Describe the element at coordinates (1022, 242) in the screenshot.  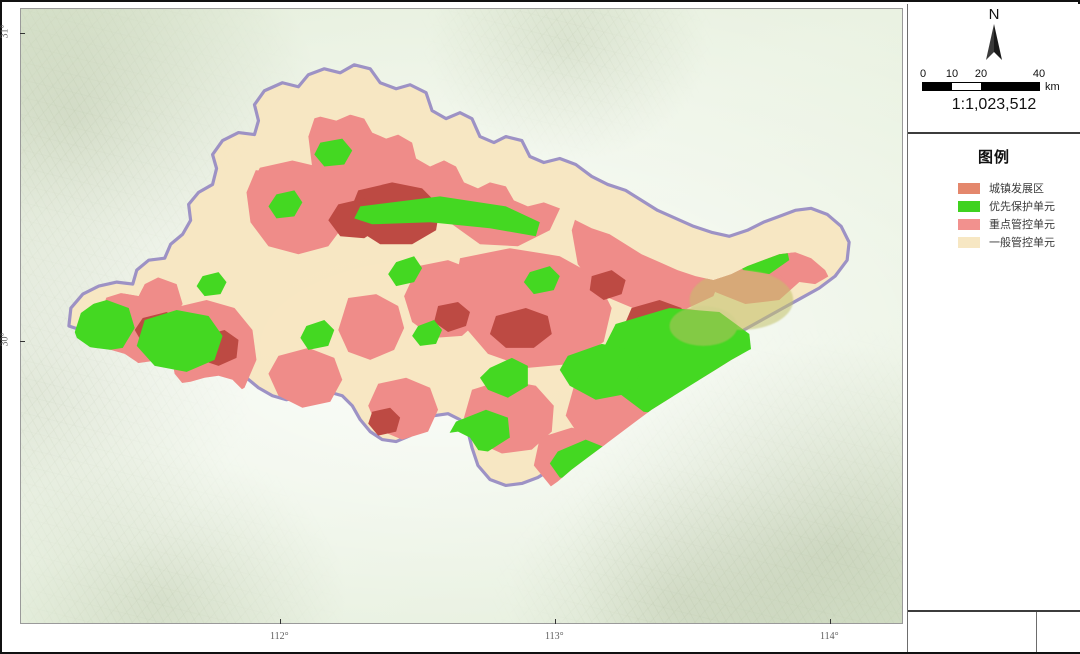
I see `legend-label-general-control: 一般管控单元` at that location.